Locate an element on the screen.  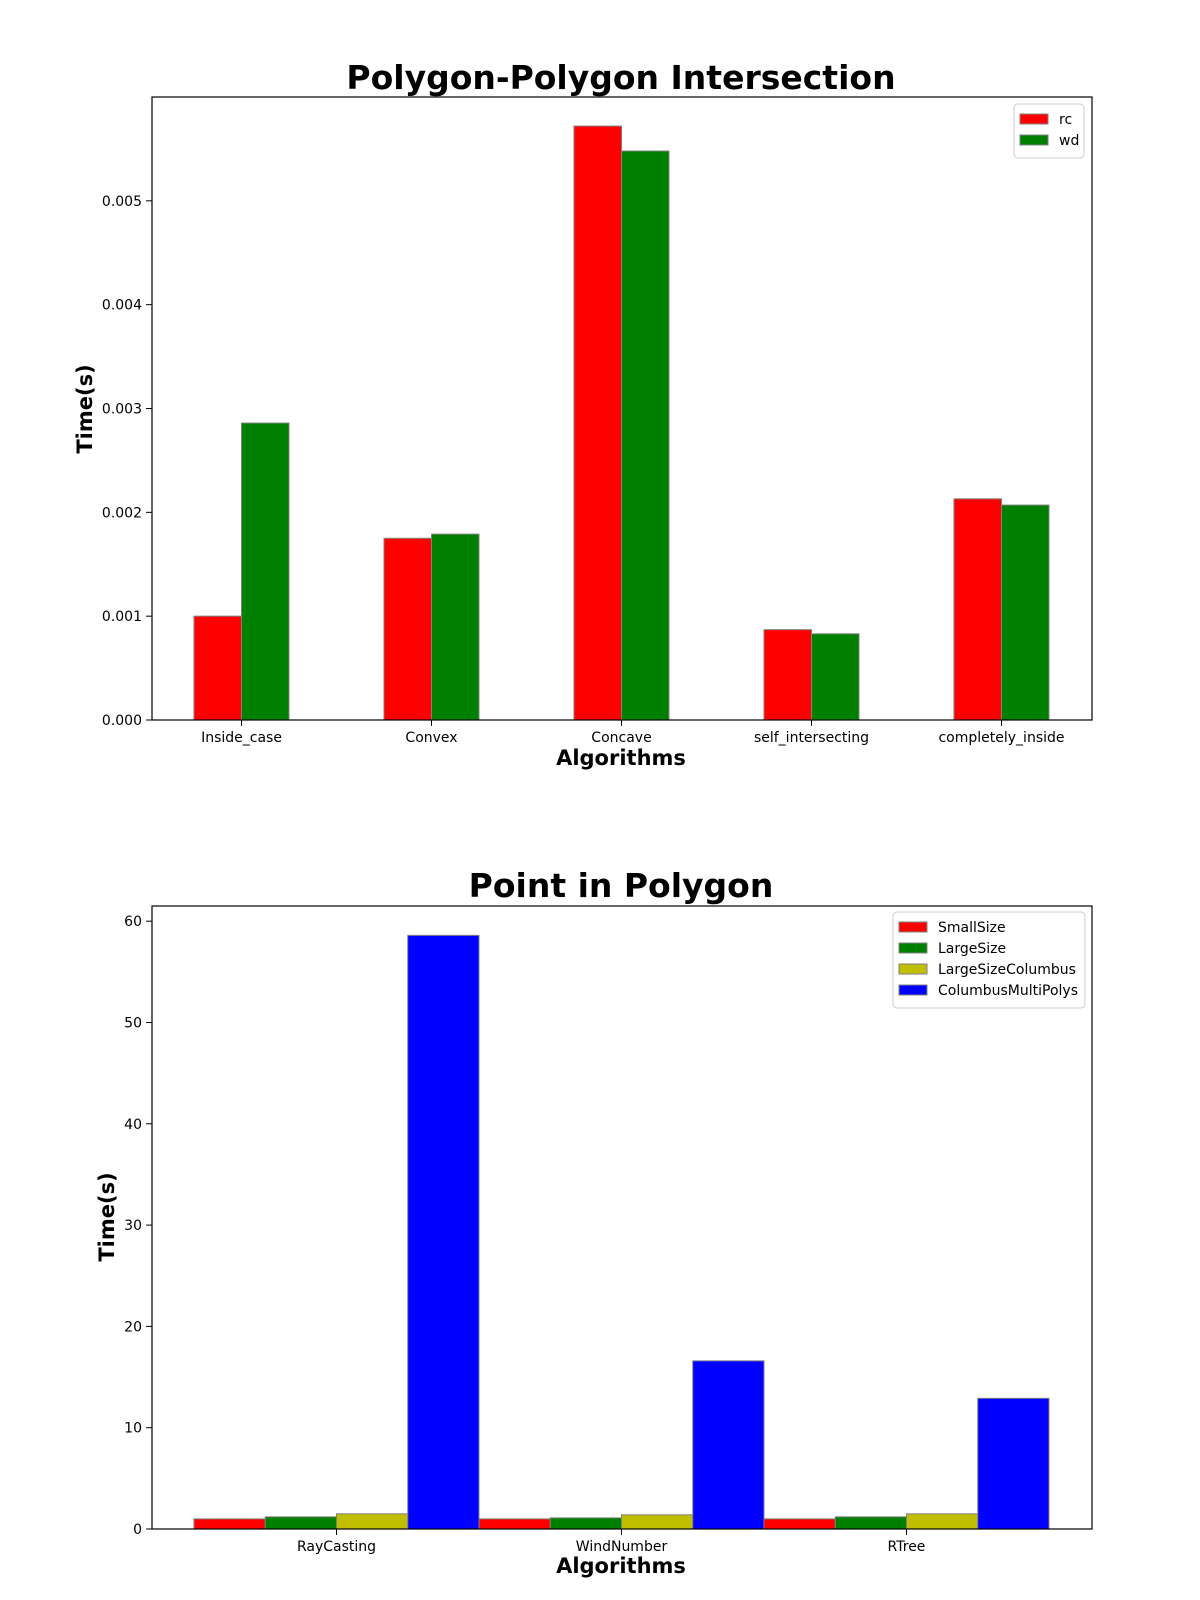
y-tick-label: 60 is located at coordinates (133, 922).